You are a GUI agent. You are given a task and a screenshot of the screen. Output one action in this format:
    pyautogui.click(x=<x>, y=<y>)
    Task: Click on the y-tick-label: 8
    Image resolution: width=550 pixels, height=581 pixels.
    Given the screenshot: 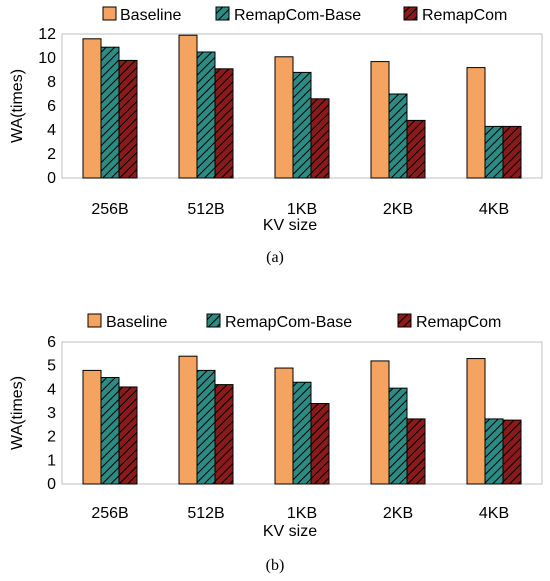 What is the action you would take?
    pyautogui.click(x=51, y=82)
    